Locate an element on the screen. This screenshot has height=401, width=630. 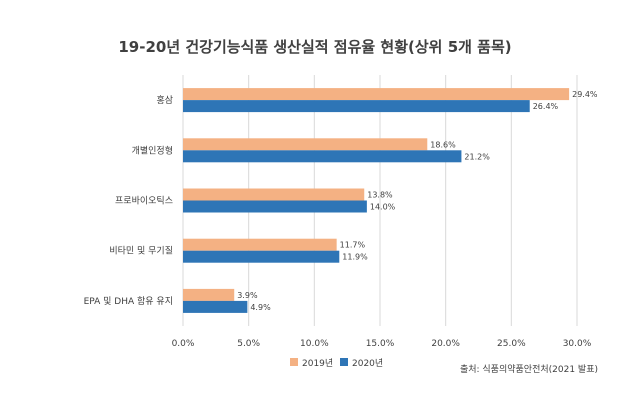
category-label: 홍삼 is located at coordinates (164, 100).